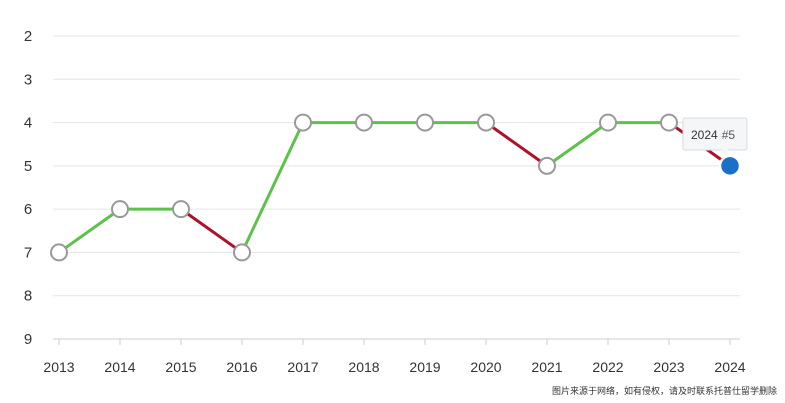 This screenshot has width=785, height=403. I want to click on x-tick-label: 2014, so click(119, 367).